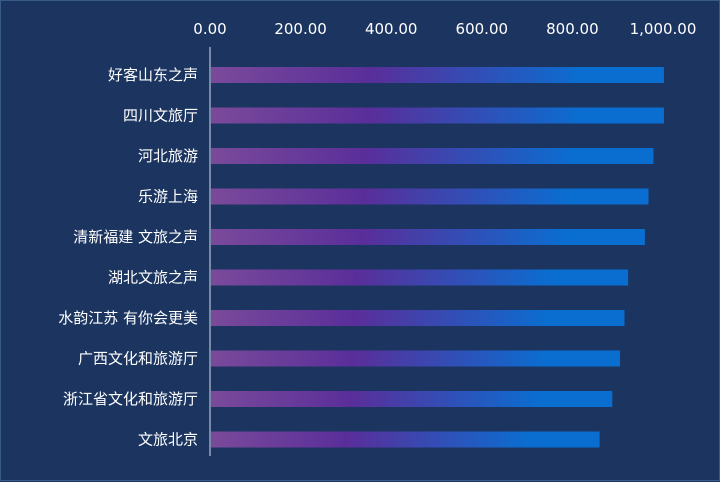  What do you see at coordinates (300, 29) in the screenshot?
I see `x-tick-label: 200.00` at bounding box center [300, 29].